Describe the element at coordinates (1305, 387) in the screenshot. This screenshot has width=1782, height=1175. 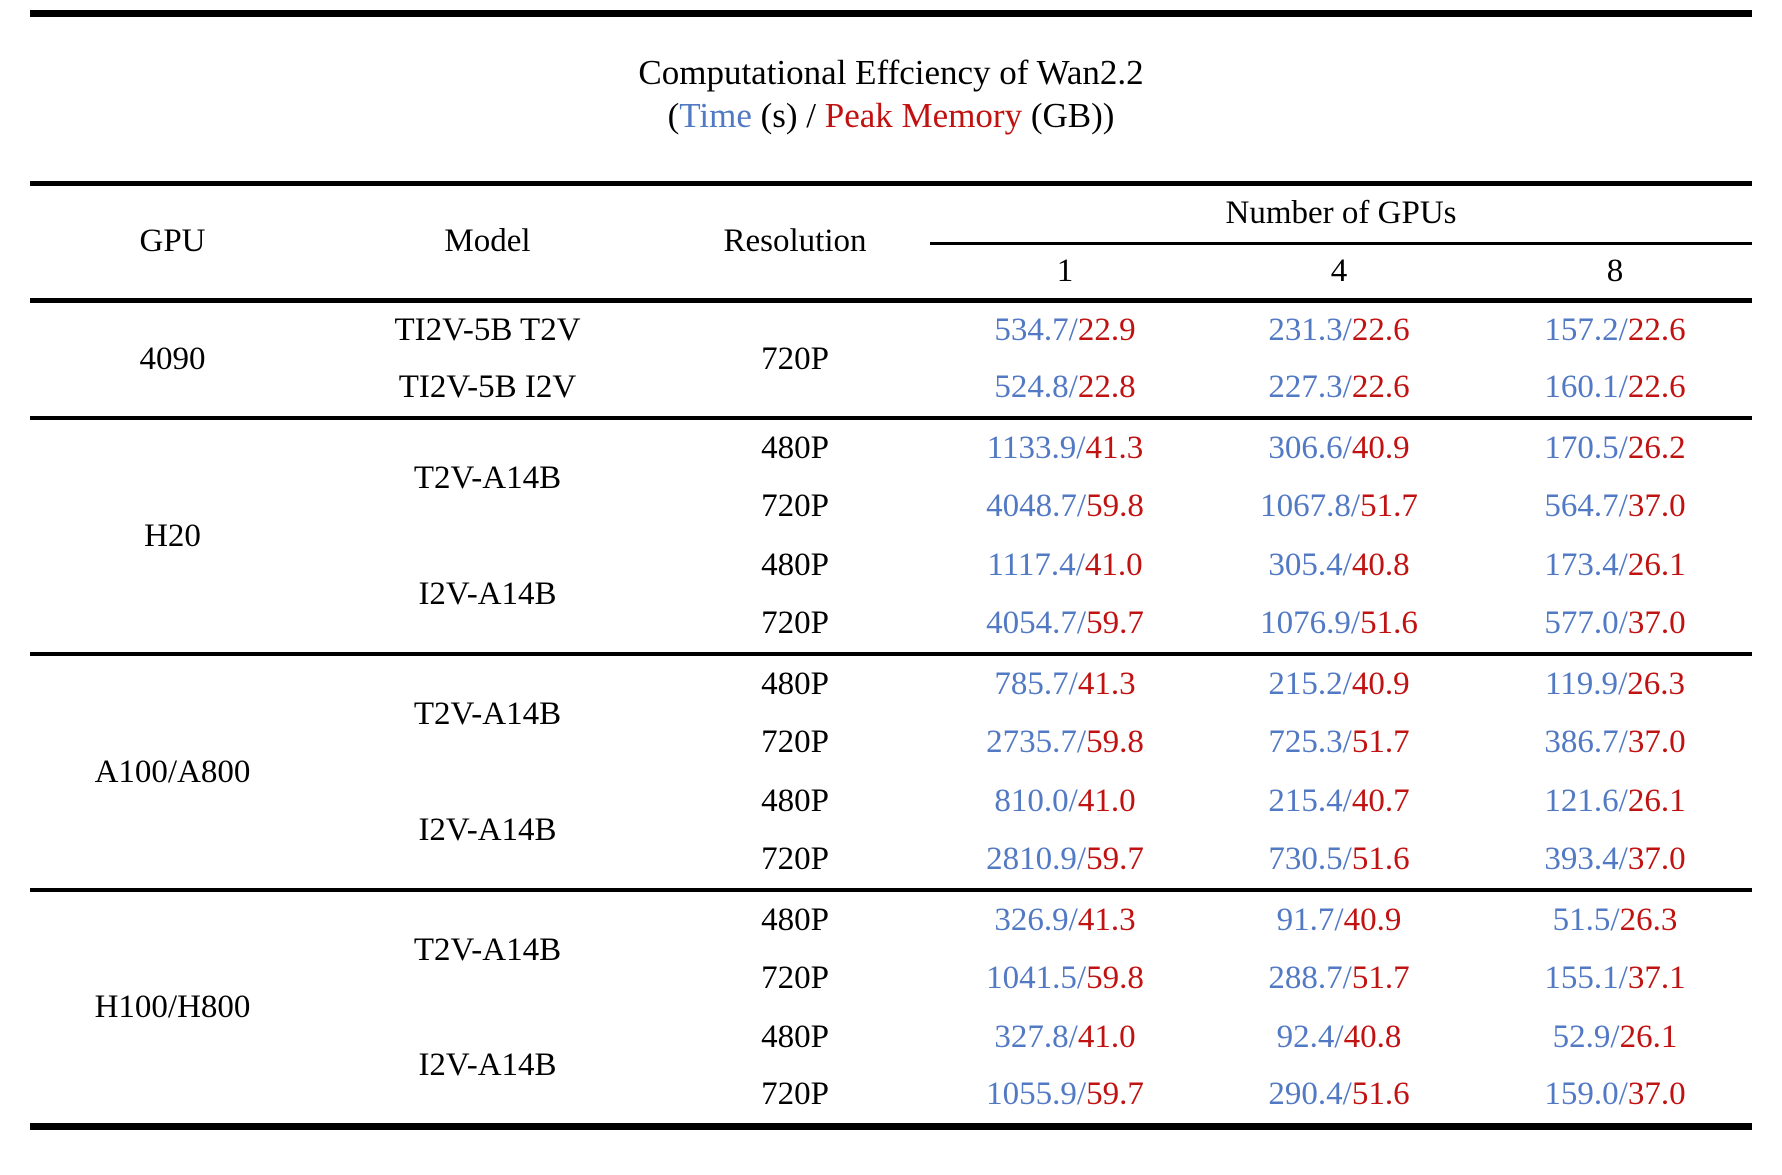
I see `time-value: 227.3` at that location.